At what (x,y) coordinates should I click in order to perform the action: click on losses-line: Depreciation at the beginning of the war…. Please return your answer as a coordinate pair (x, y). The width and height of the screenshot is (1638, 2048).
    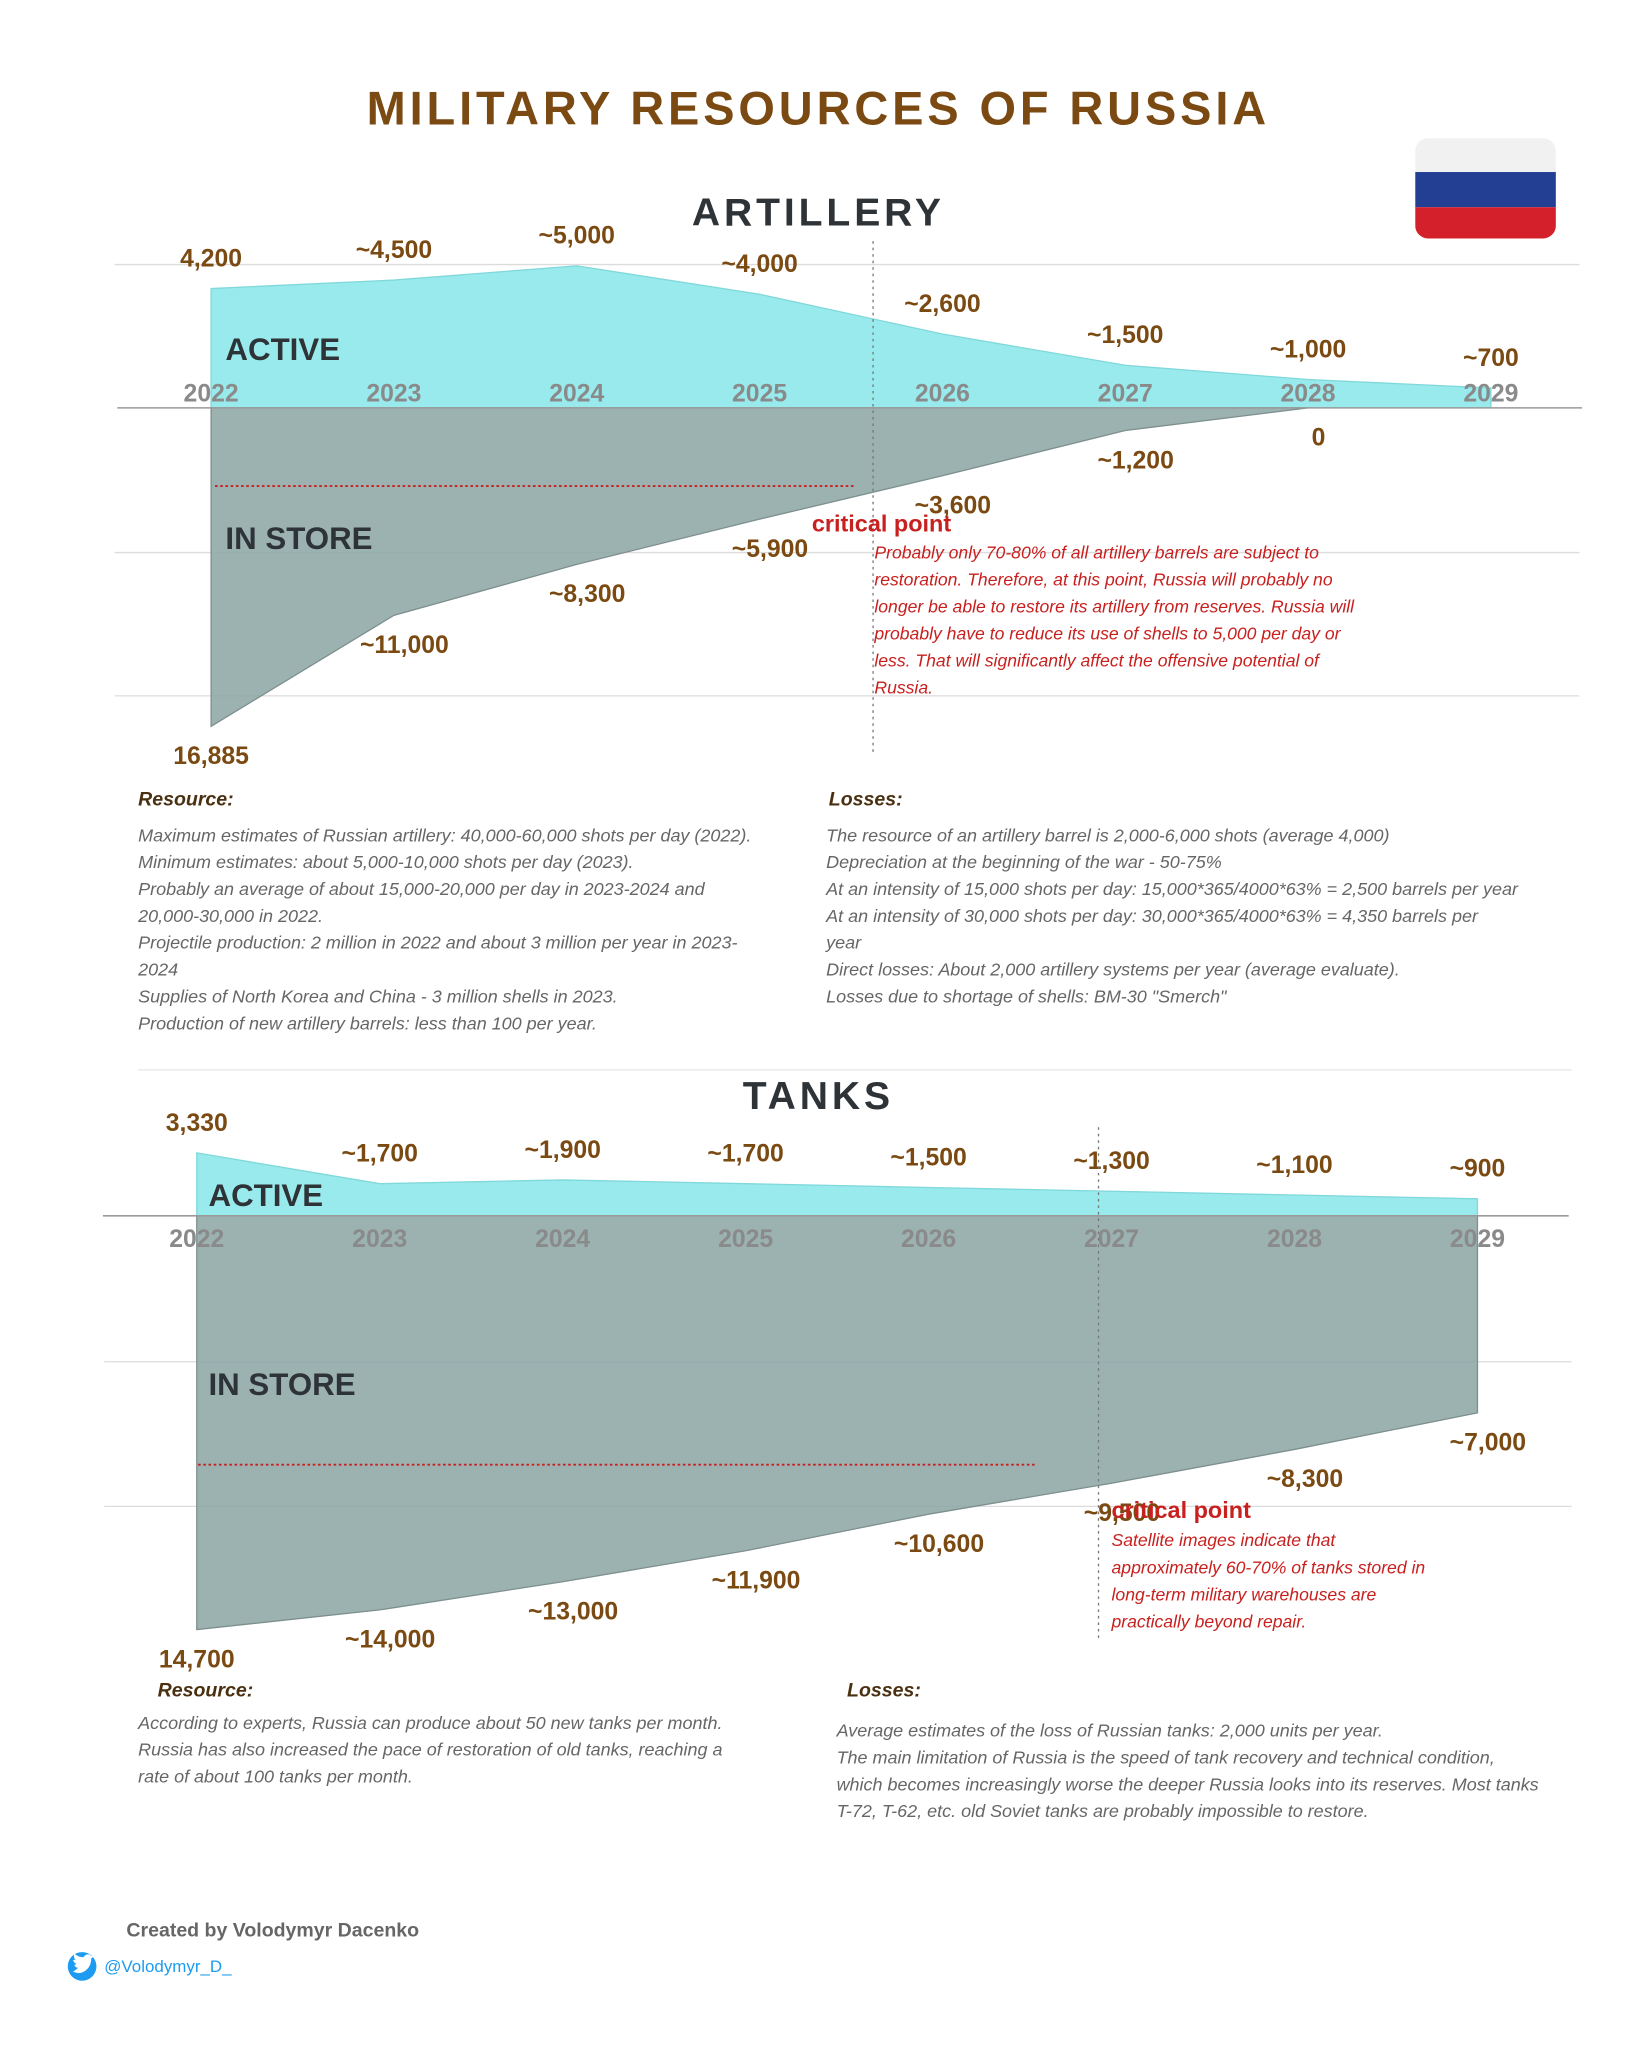
    Looking at the image, I should click on (1024, 862).